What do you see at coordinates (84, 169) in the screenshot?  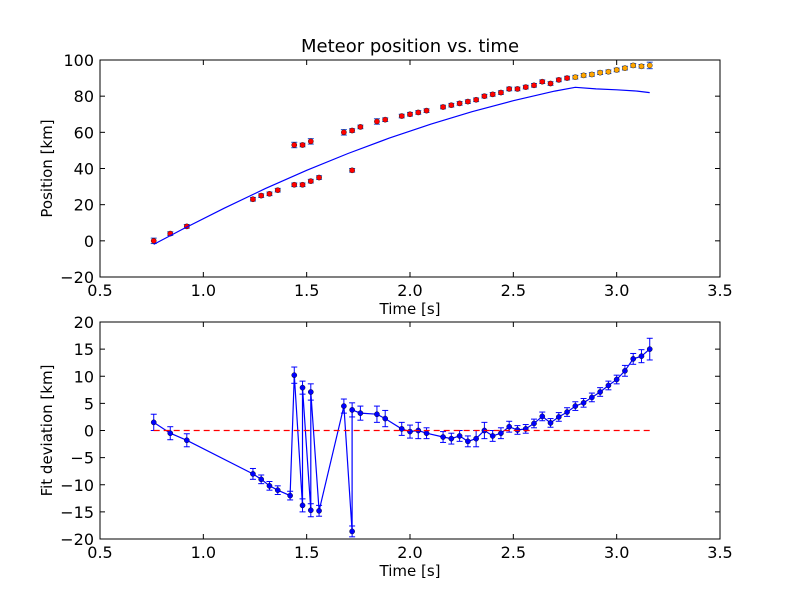 I see `y-tick-label: 40` at bounding box center [84, 169].